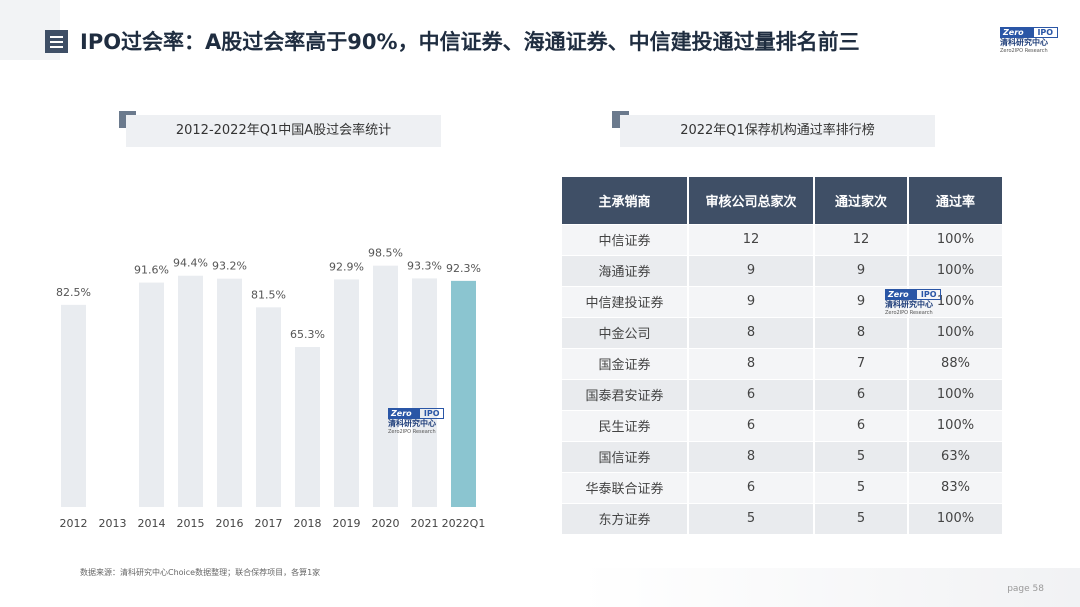 Image resolution: width=1080 pixels, height=607 pixels. I want to click on table-row: 海通证券 9 9 100%, so click(782, 270).